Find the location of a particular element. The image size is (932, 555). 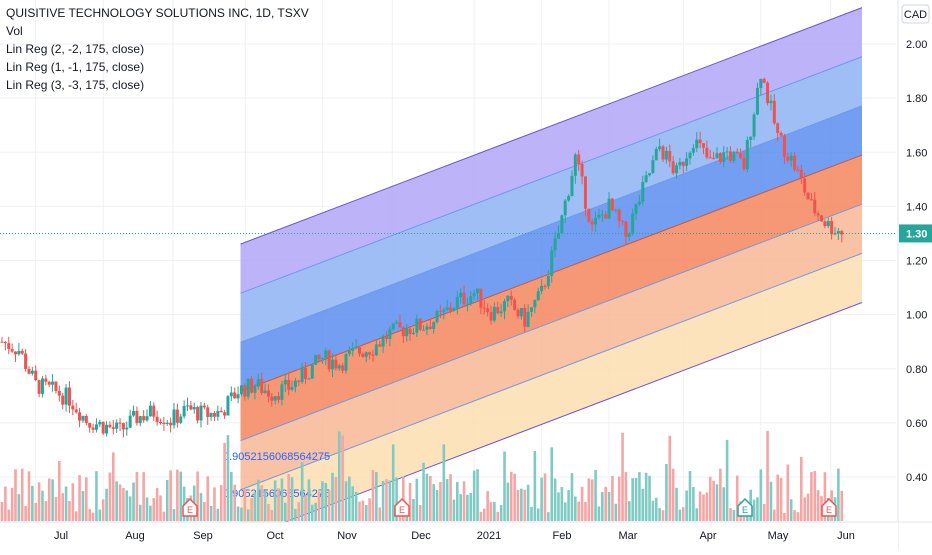

price-tick-label: 1.40 is located at coordinates (916, 207).